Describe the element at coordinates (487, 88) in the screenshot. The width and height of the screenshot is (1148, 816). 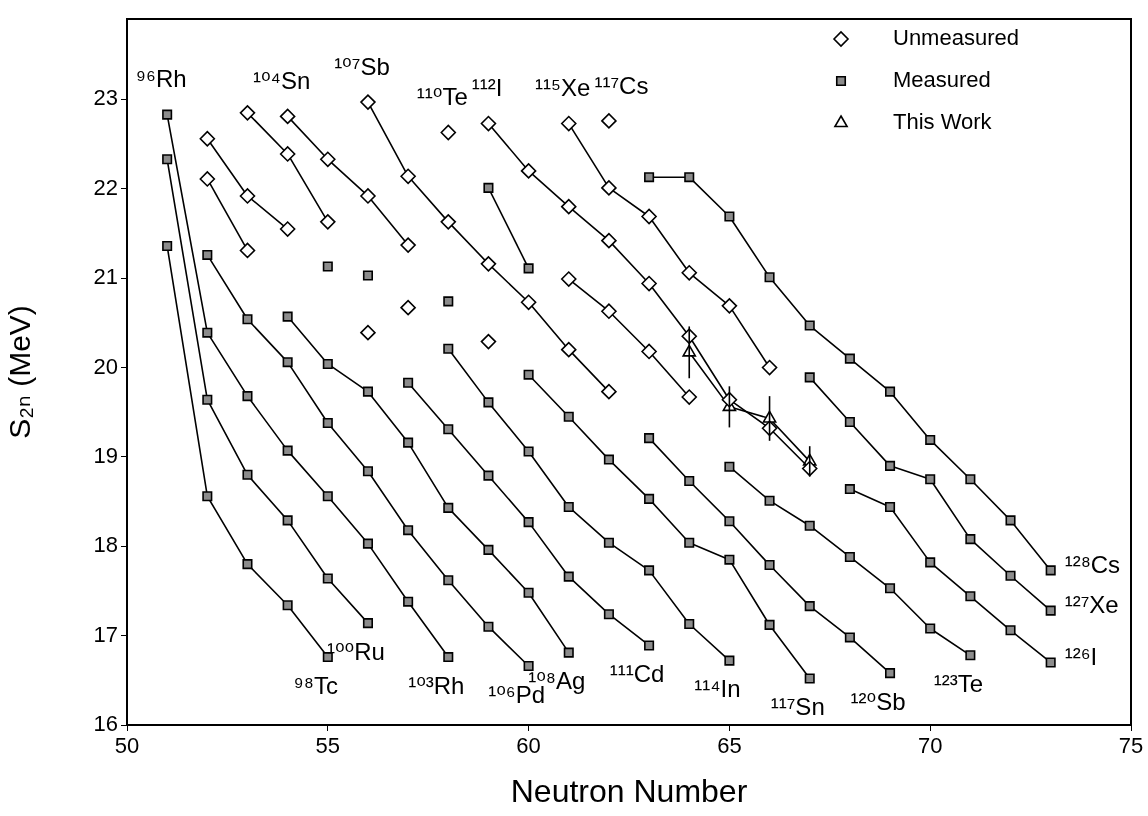
I see `annotation: ¹¹²I` at that location.